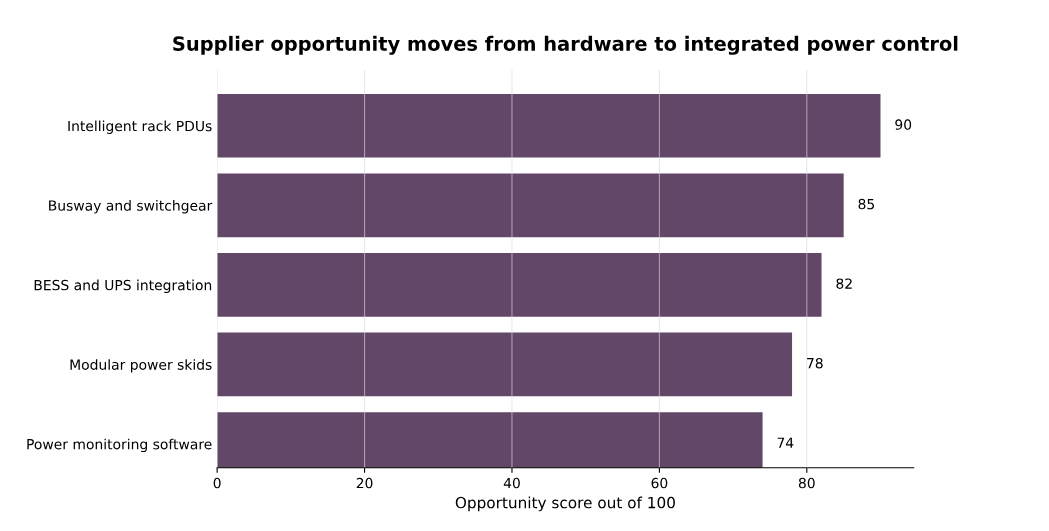 This screenshot has width=1049, height=531. Describe the element at coordinates (131, 207) in the screenshot. I see `y-tick-label: Busway and switchgear` at that location.